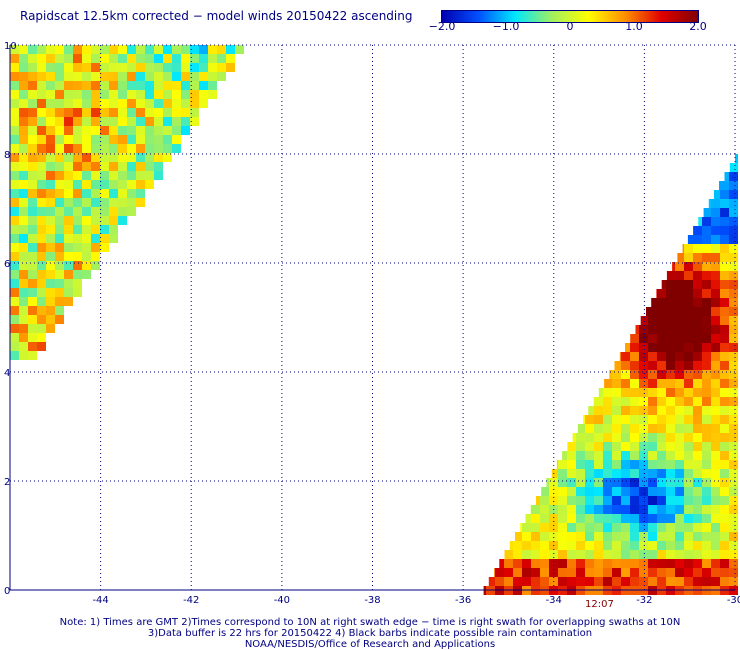 The height and width of the screenshot is (650, 740). What do you see at coordinates (191, 600) in the screenshot?
I see `longitude-tick-label: -42` at bounding box center [191, 600].